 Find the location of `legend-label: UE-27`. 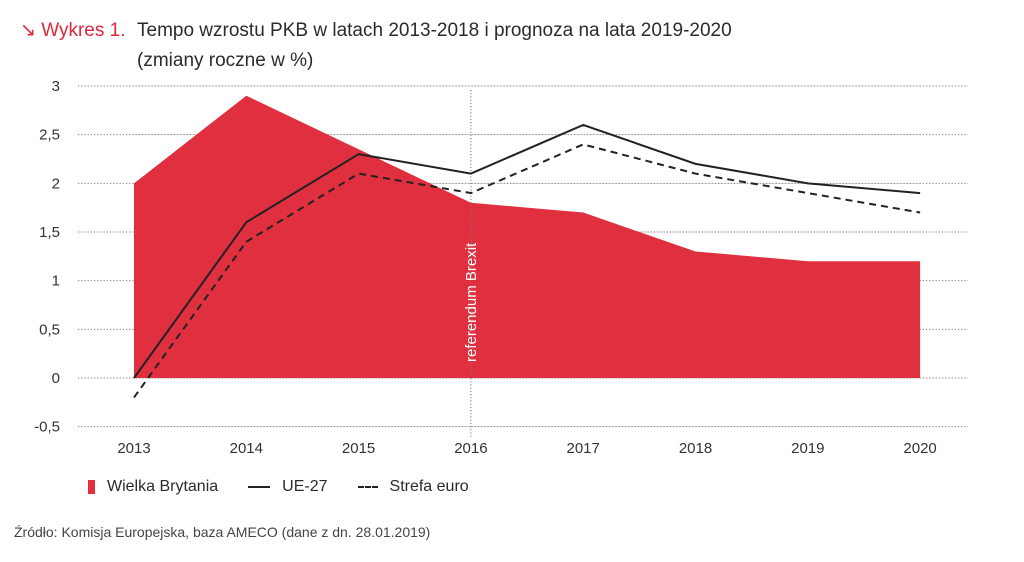

legend-label: UE-27 is located at coordinates (305, 486).